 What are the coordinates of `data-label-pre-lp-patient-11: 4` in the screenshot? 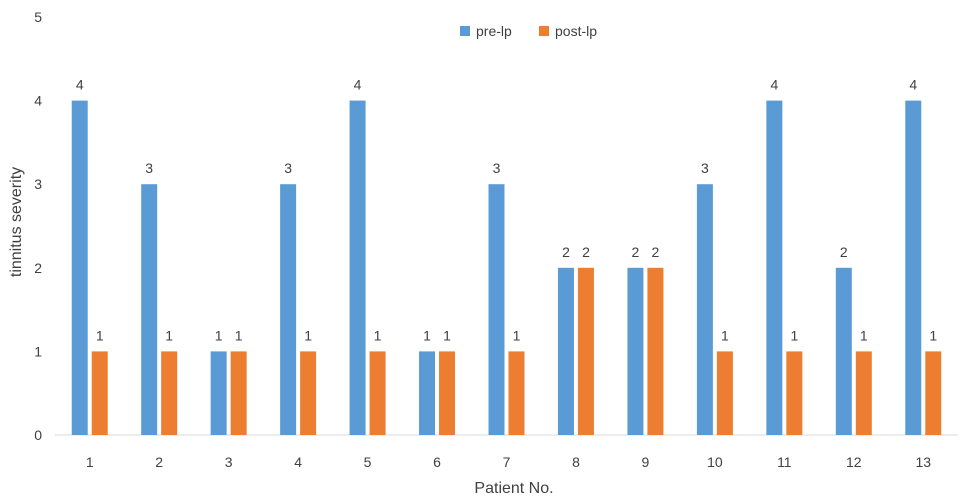 It's located at (774, 85).